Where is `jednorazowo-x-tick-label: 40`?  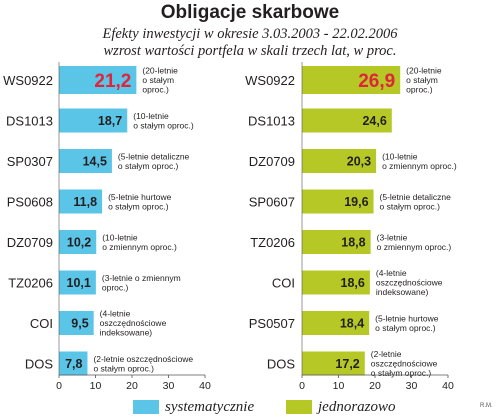
jednorazowo-x-tick-label: 40 is located at coordinates (448, 386).